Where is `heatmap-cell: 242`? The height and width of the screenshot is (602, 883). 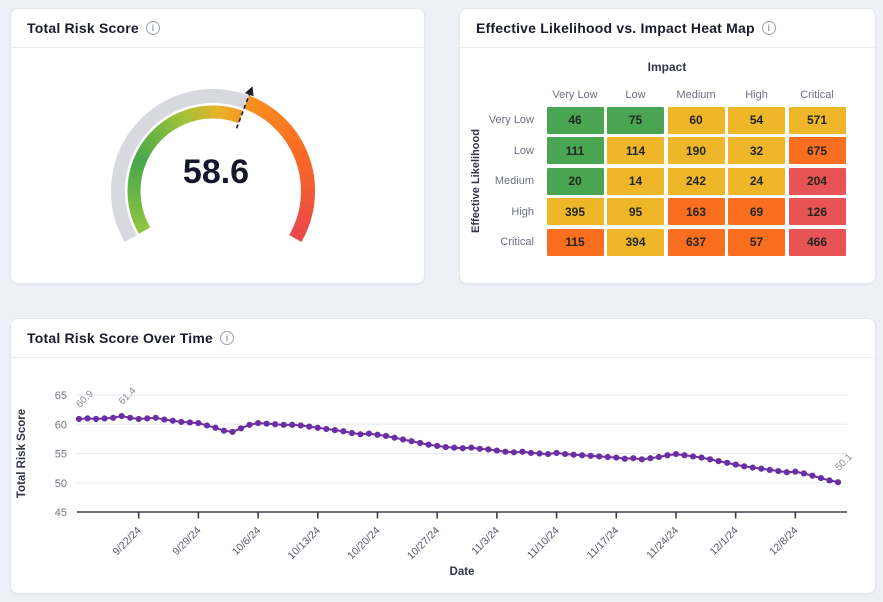
heatmap-cell: 242 is located at coordinates (696, 181).